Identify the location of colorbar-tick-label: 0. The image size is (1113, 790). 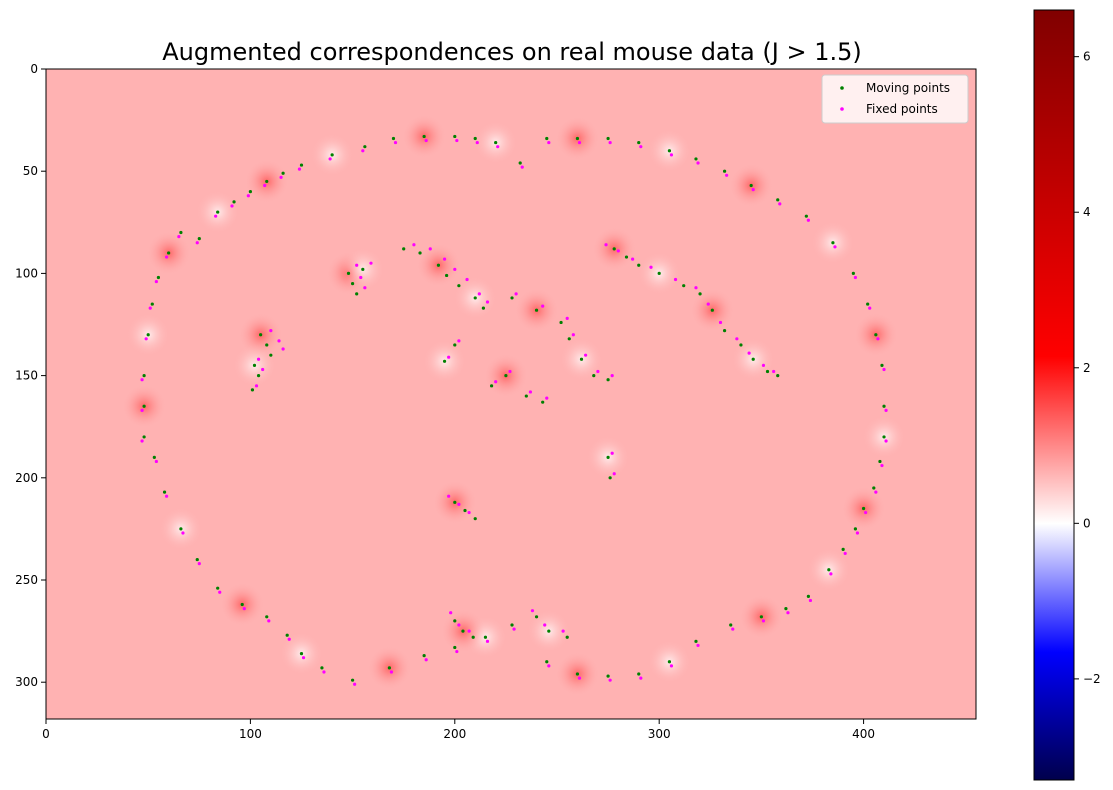
(1087, 523).